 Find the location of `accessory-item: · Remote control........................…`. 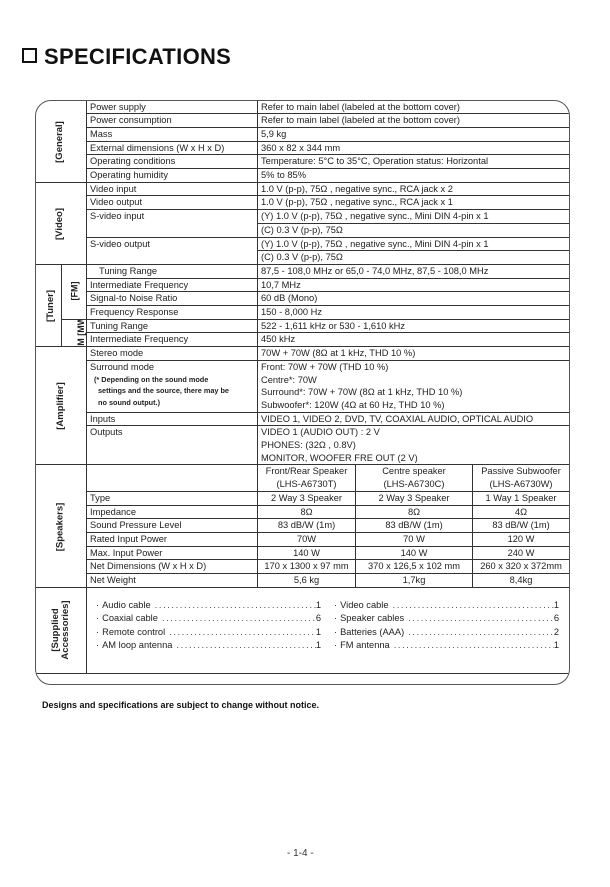

accessory-item: · Remote control........................… is located at coordinates (208, 632).